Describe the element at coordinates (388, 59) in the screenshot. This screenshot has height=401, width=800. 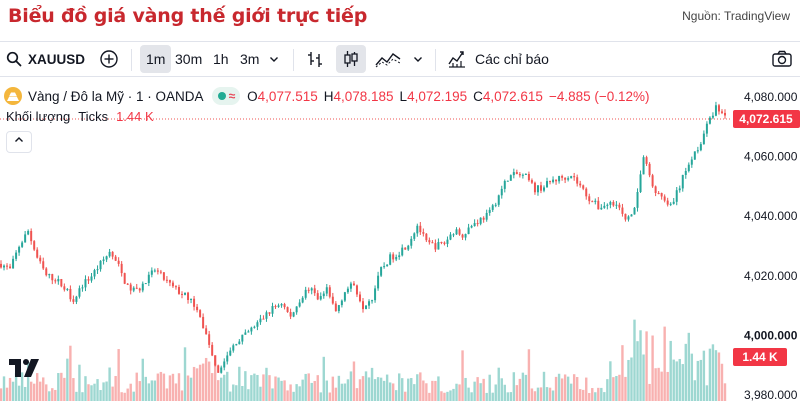
I see `area-style-button` at that location.